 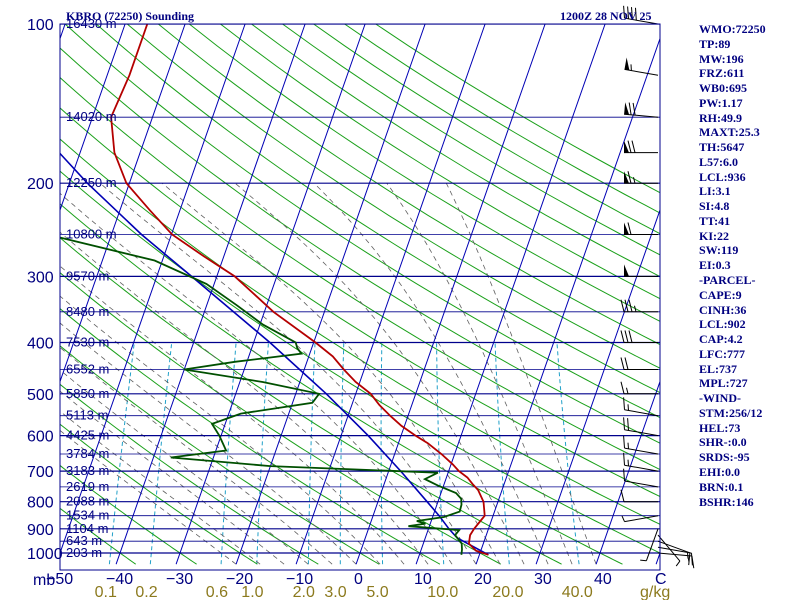 I want to click on mixing-ratio-tick-label: 0.2, so click(x=146, y=592).